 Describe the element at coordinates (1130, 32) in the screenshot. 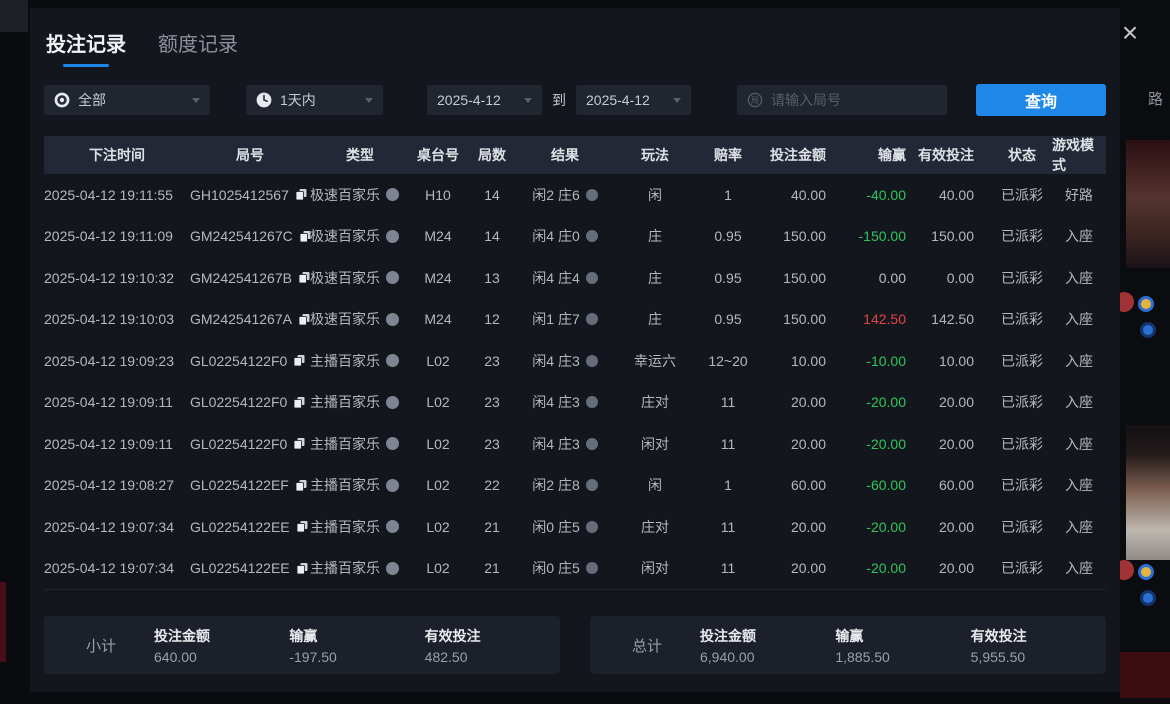

I see `close-icon: ×` at that location.